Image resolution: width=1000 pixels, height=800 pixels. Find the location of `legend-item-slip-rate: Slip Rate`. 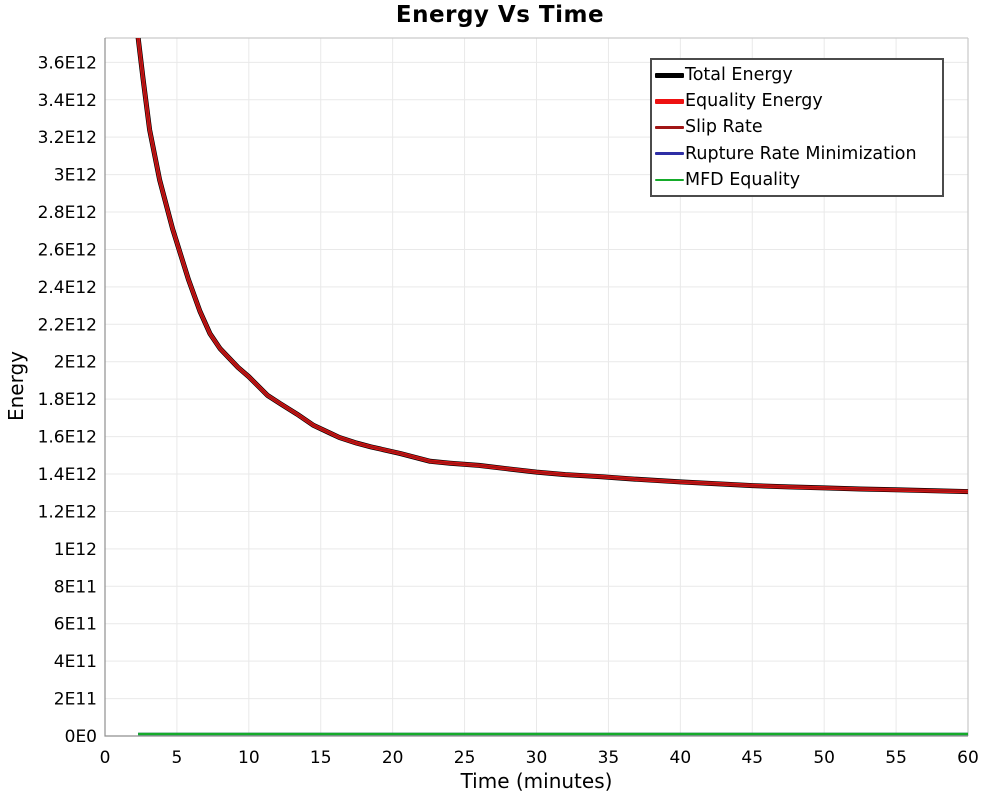

legend-item-slip-rate: Slip Rate is located at coordinates (798, 127).